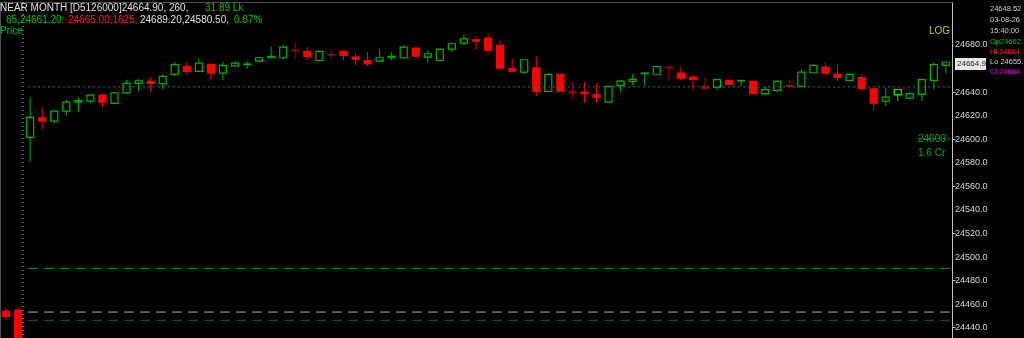 The height and width of the screenshot is (338, 1024). What do you see at coordinates (971, 91) in the screenshot?
I see `y-tick-label: 24640.0` at bounding box center [971, 91].